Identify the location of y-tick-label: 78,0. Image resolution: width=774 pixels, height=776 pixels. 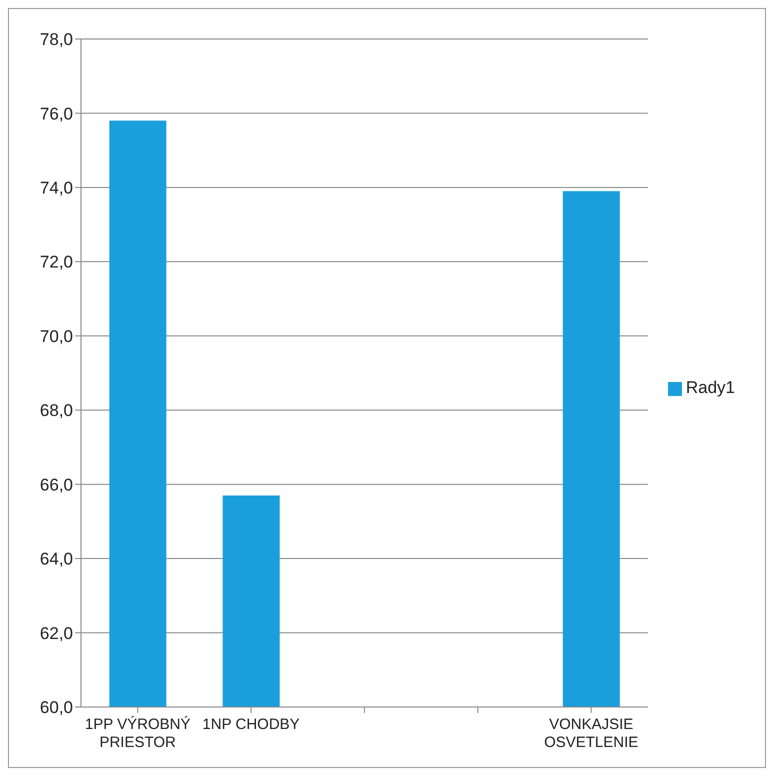
(56, 40).